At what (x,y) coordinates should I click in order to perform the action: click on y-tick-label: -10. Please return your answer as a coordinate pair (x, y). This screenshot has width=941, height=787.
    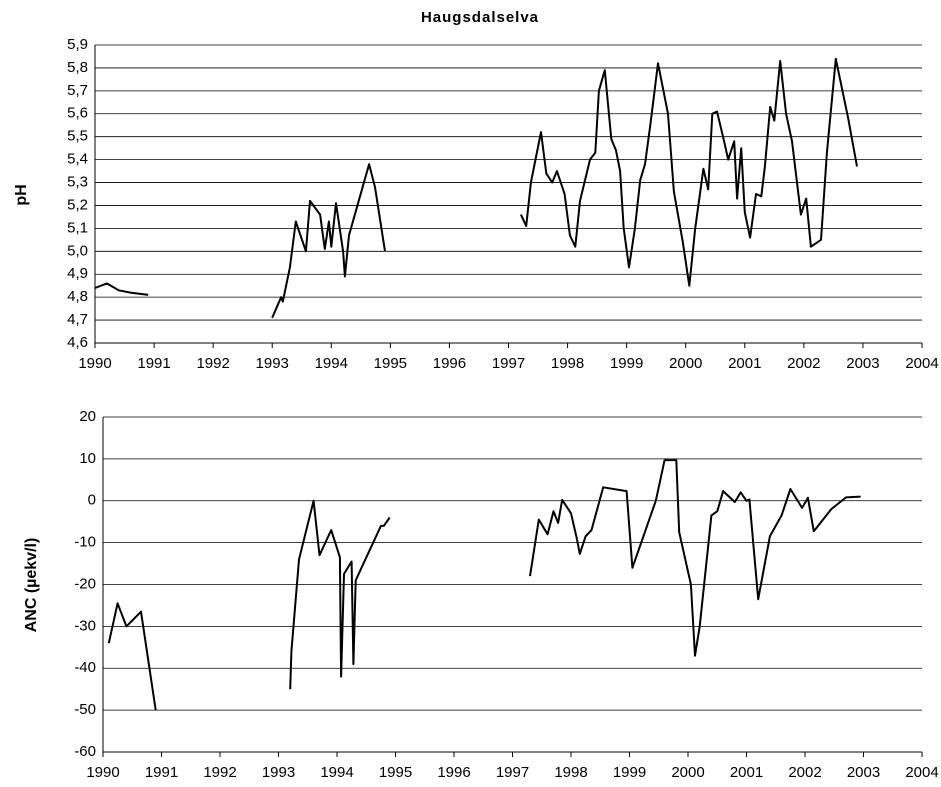
    Looking at the image, I should click on (85, 542).